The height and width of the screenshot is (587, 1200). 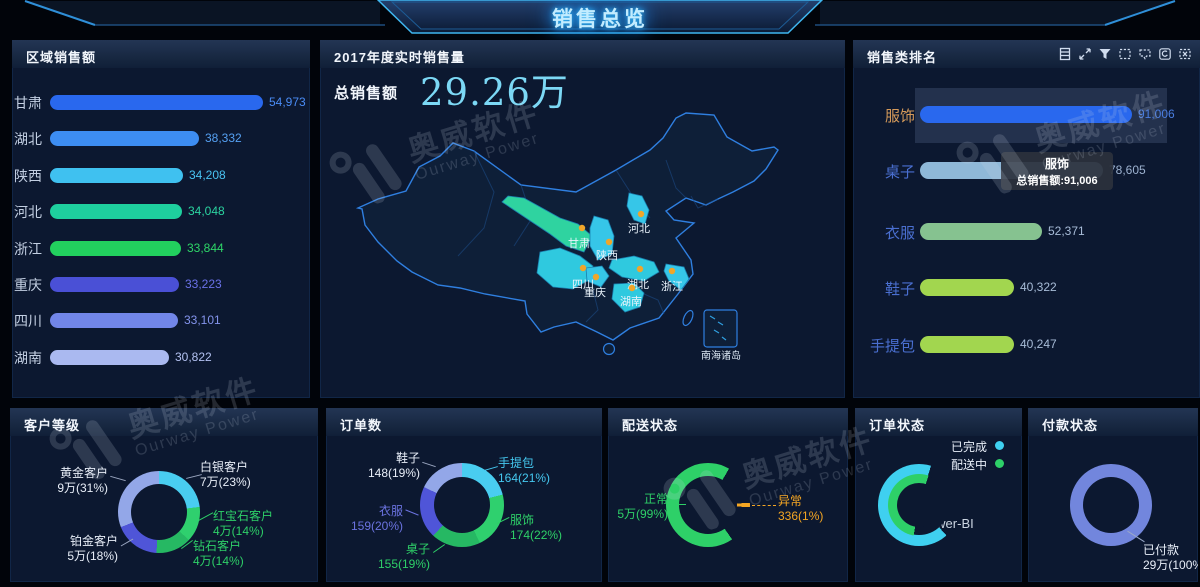 What do you see at coordinates (813, 509) in the screenshot?
I see `donut-label: 异常 336(1%)` at bounding box center [813, 509].